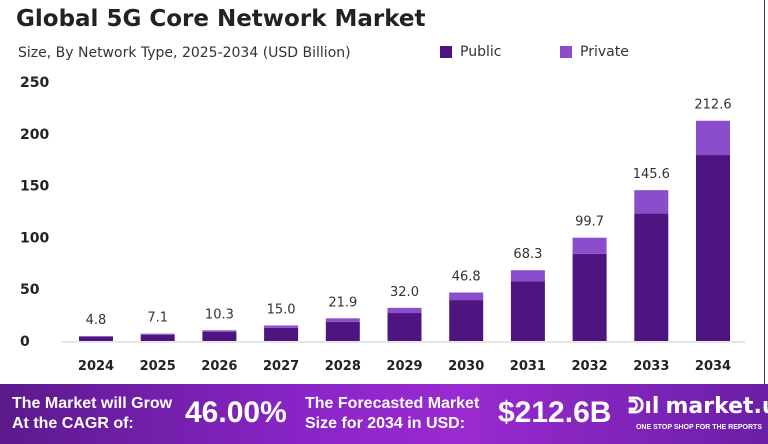  I want to click on x-tick-label: 2031, so click(528, 366).